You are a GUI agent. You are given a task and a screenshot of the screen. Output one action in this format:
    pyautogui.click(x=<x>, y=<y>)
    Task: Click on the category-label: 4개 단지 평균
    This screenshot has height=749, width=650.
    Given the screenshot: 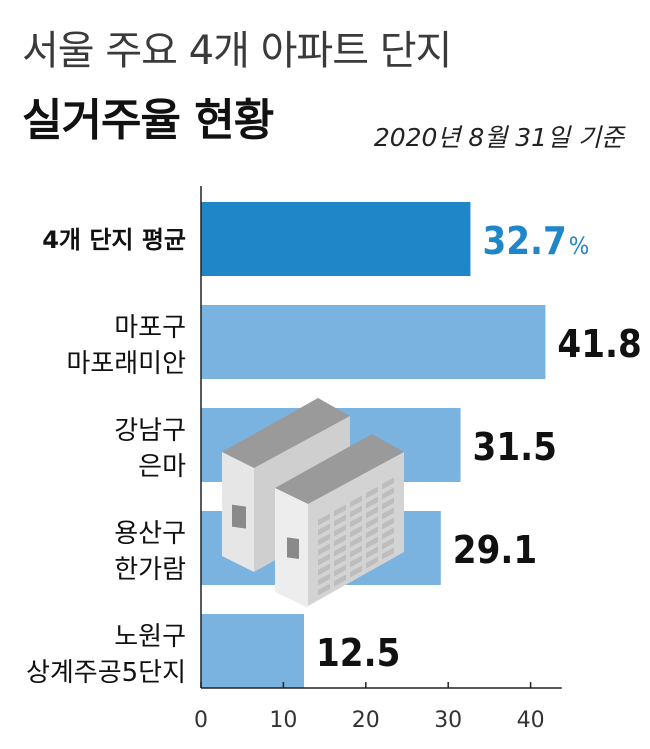 What is the action you would take?
    pyautogui.click(x=114, y=240)
    